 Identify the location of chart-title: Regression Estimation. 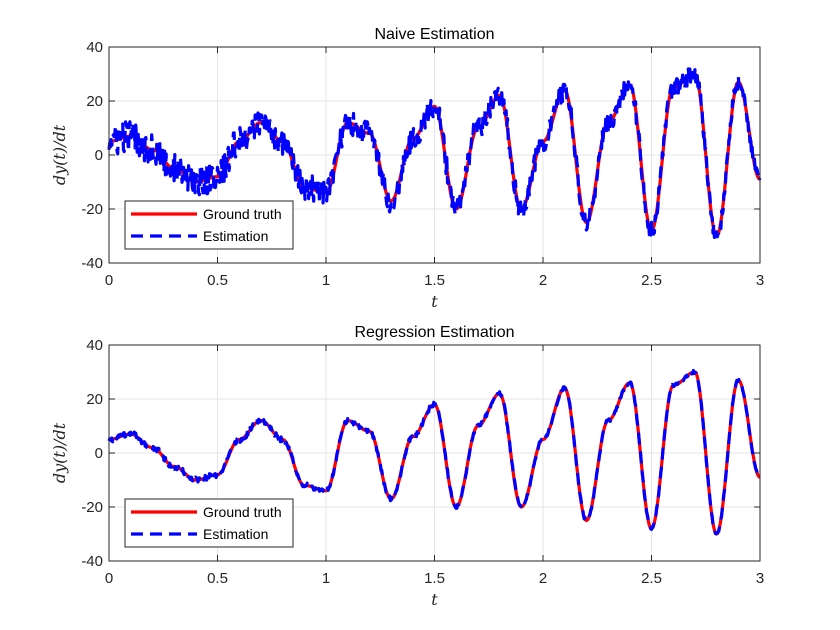
(434, 332).